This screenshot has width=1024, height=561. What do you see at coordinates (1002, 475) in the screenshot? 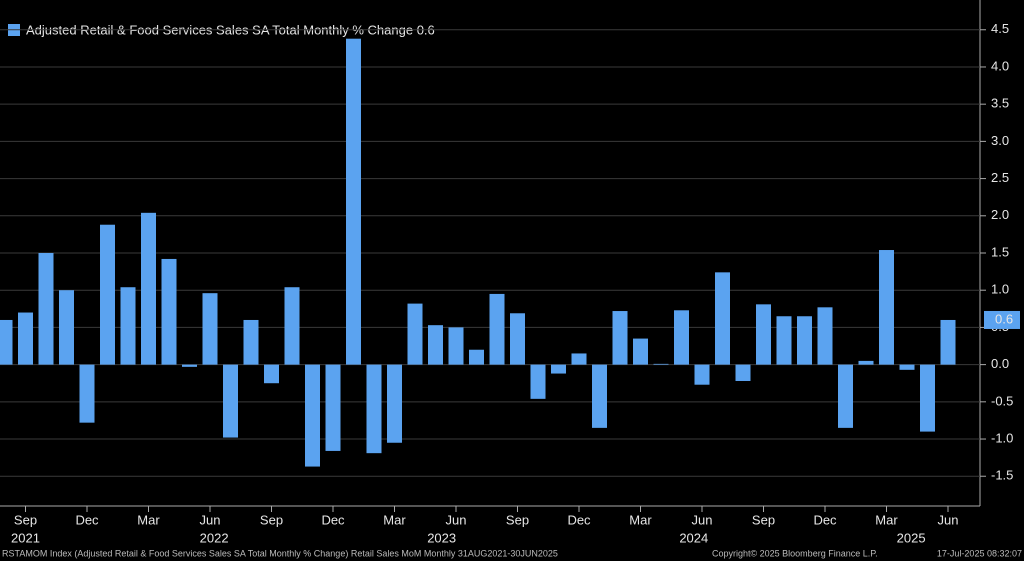
I see `y-tick-label: -1.5` at bounding box center [1002, 475].